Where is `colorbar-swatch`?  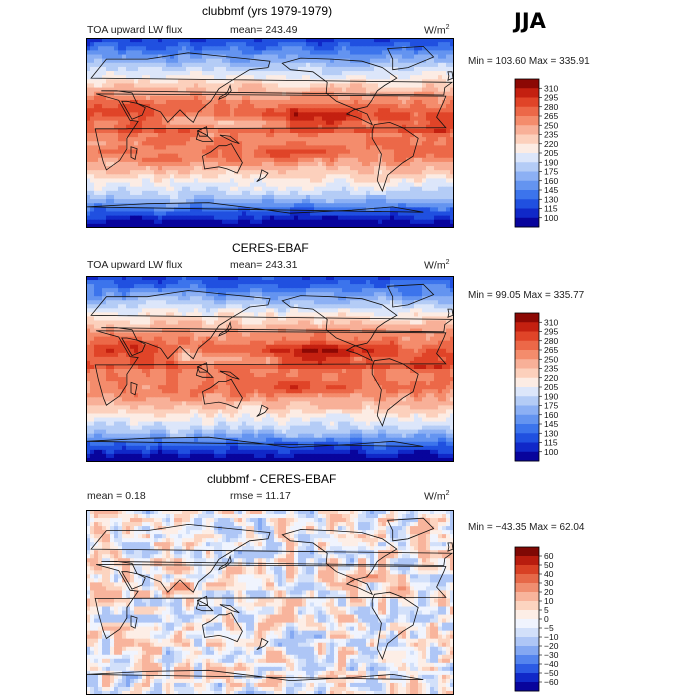 colorbar-swatch is located at coordinates (527, 84).